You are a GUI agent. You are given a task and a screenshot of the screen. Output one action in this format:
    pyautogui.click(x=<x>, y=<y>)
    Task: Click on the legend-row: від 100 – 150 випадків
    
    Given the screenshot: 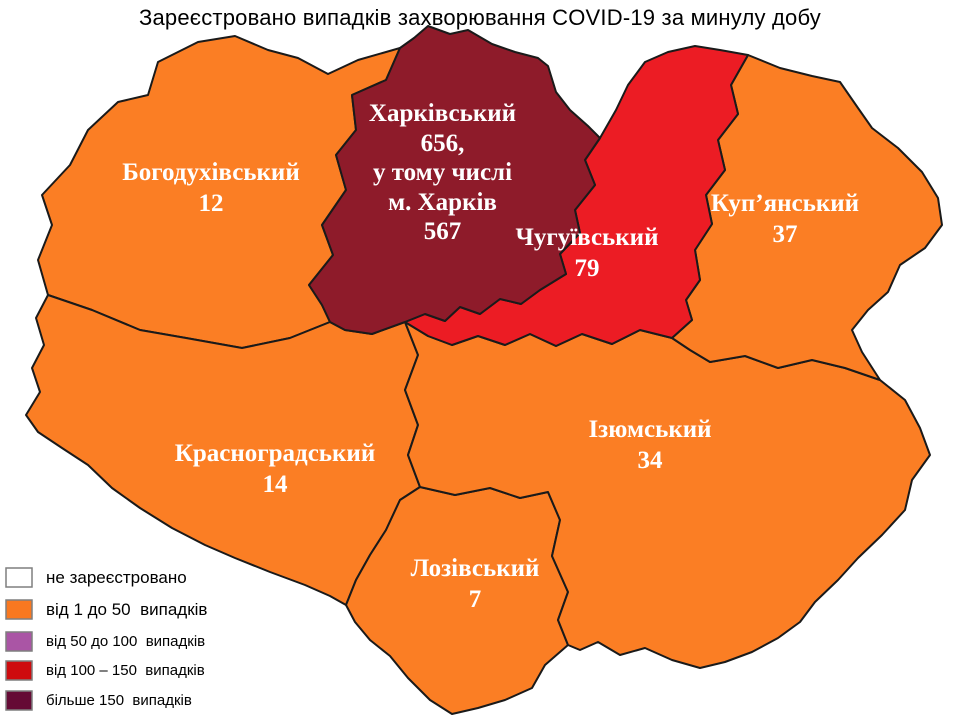 What is the action you would take?
    pyautogui.click(x=105, y=670)
    